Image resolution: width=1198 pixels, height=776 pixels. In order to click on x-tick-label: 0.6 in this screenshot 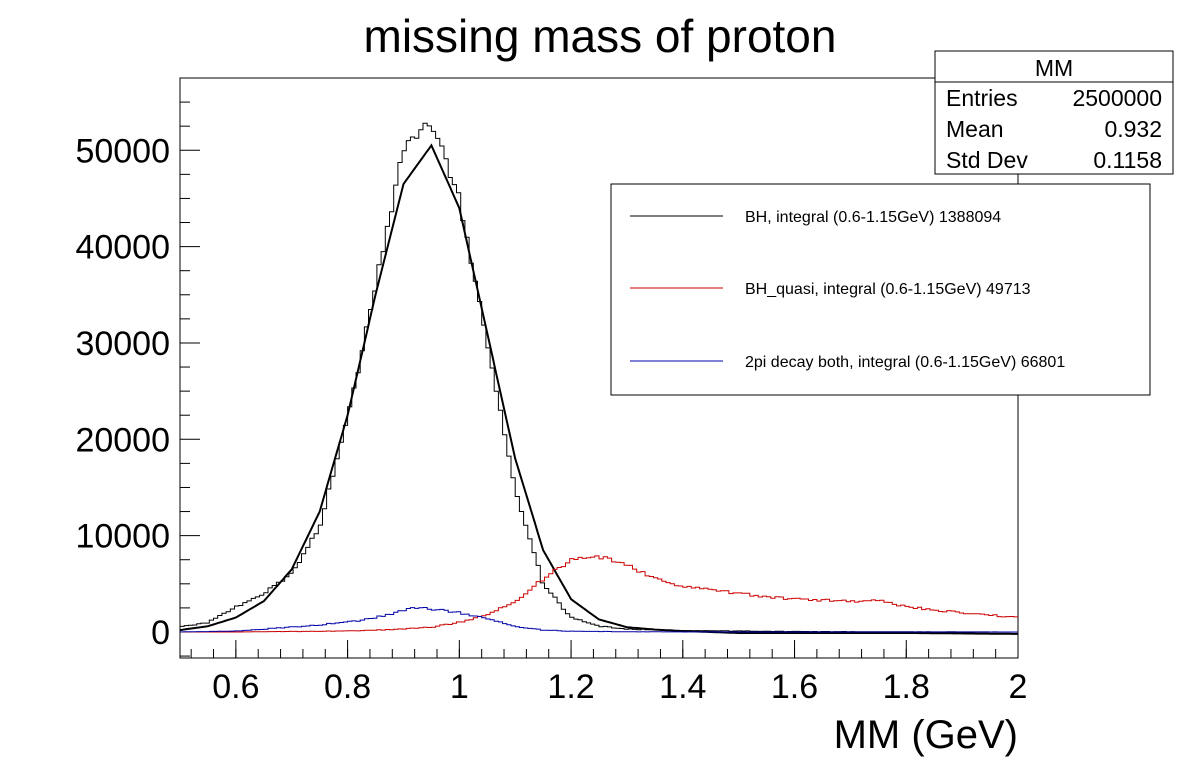, I will do `click(235, 687)`.